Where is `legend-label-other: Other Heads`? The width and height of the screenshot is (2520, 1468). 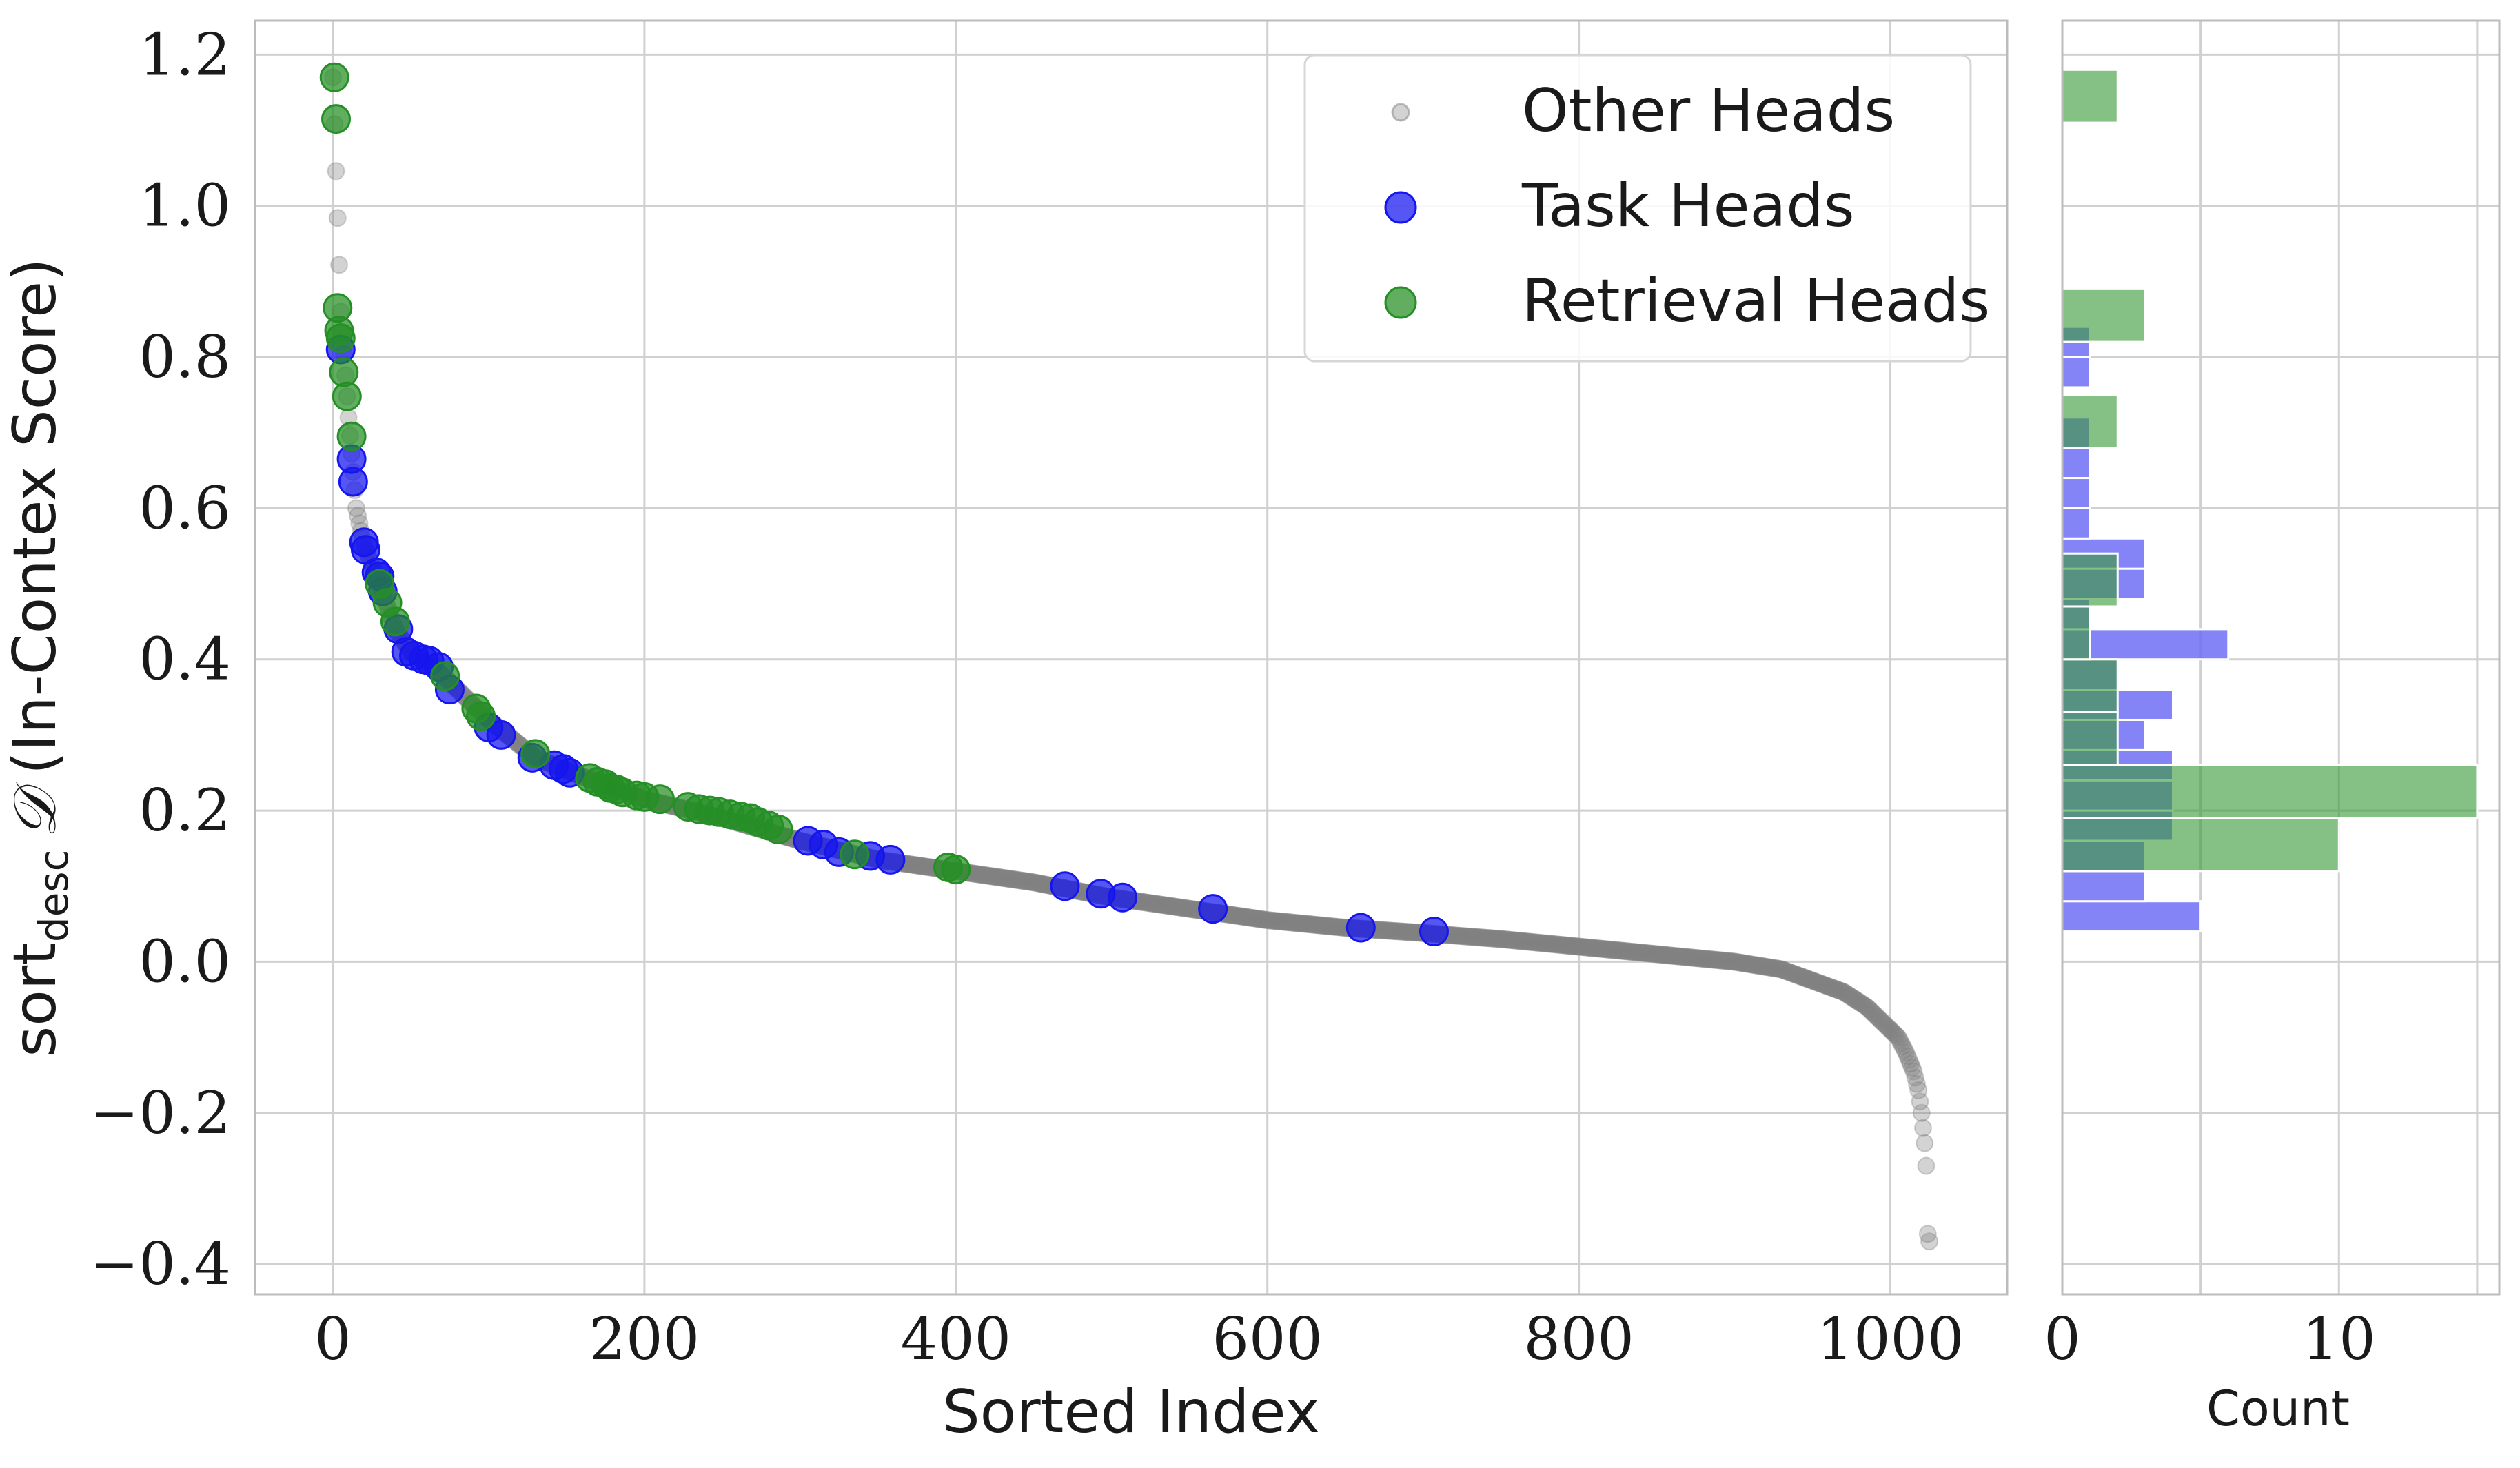 legend-label-other: Other Heads is located at coordinates (1709, 111).